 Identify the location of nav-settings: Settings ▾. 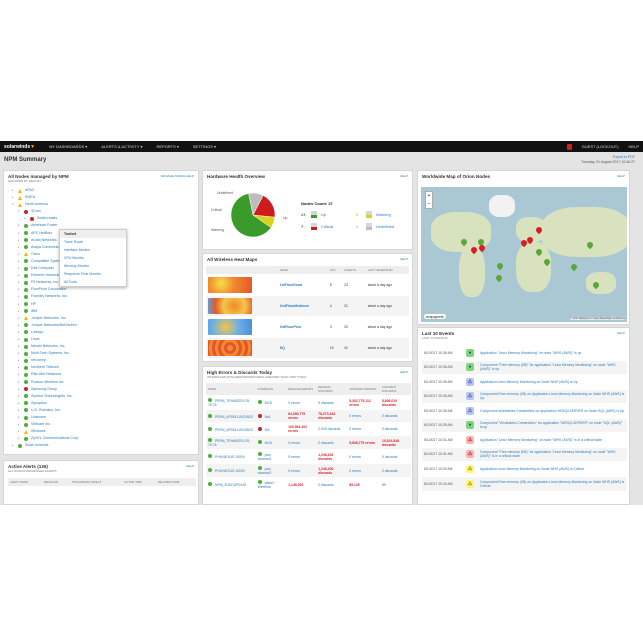
(204, 146).